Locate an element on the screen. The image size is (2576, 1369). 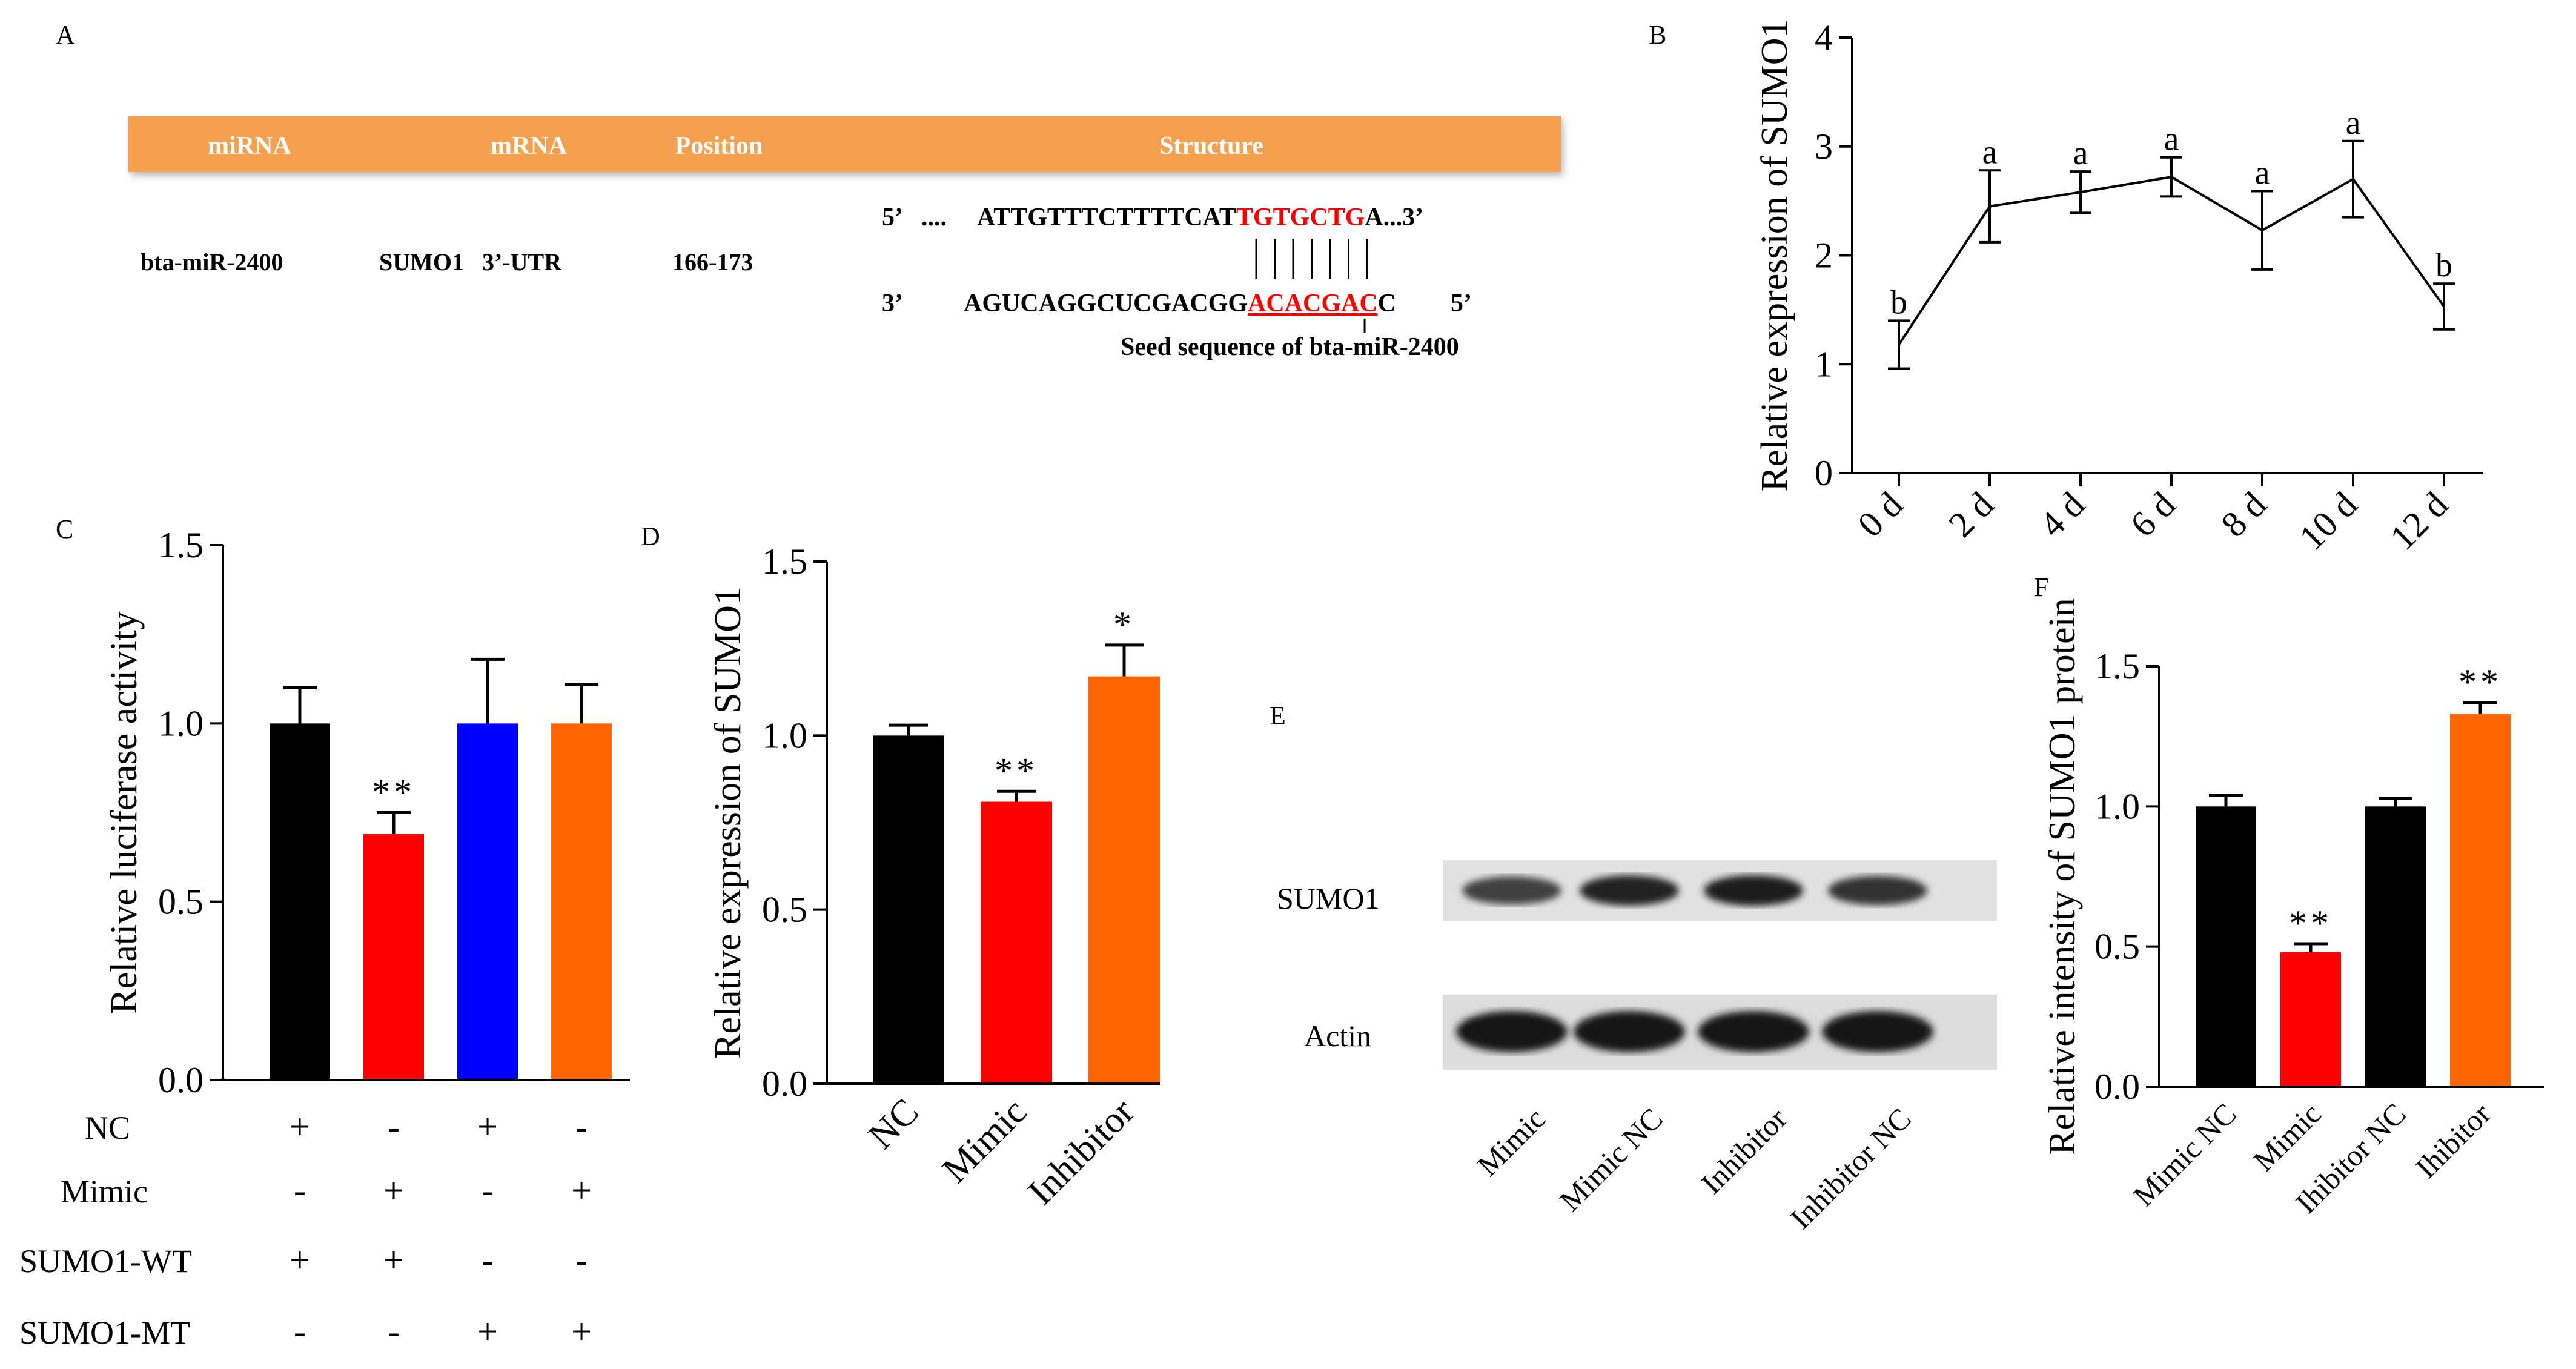
mirna-tail: C is located at coordinates (1387, 303).